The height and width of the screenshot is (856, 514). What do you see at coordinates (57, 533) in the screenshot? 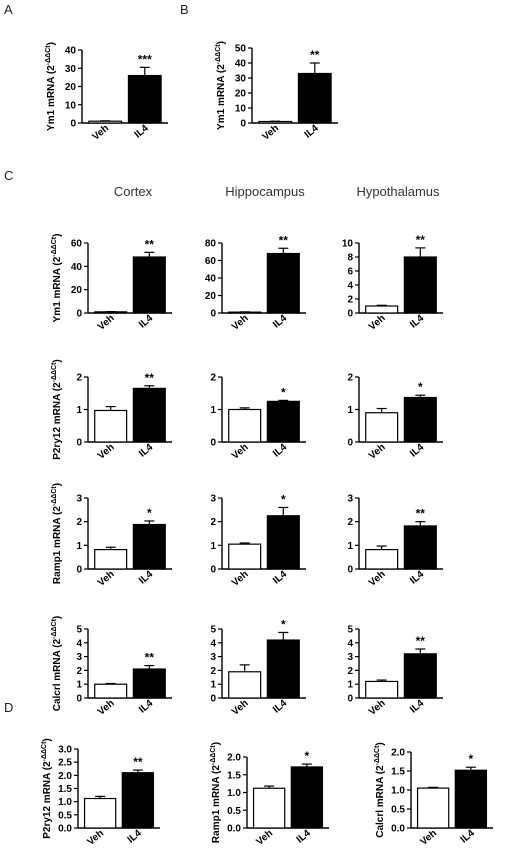
I see `y-axis-label: Ramp1 mRNA (2-ΔΔCt)` at bounding box center [57, 533].